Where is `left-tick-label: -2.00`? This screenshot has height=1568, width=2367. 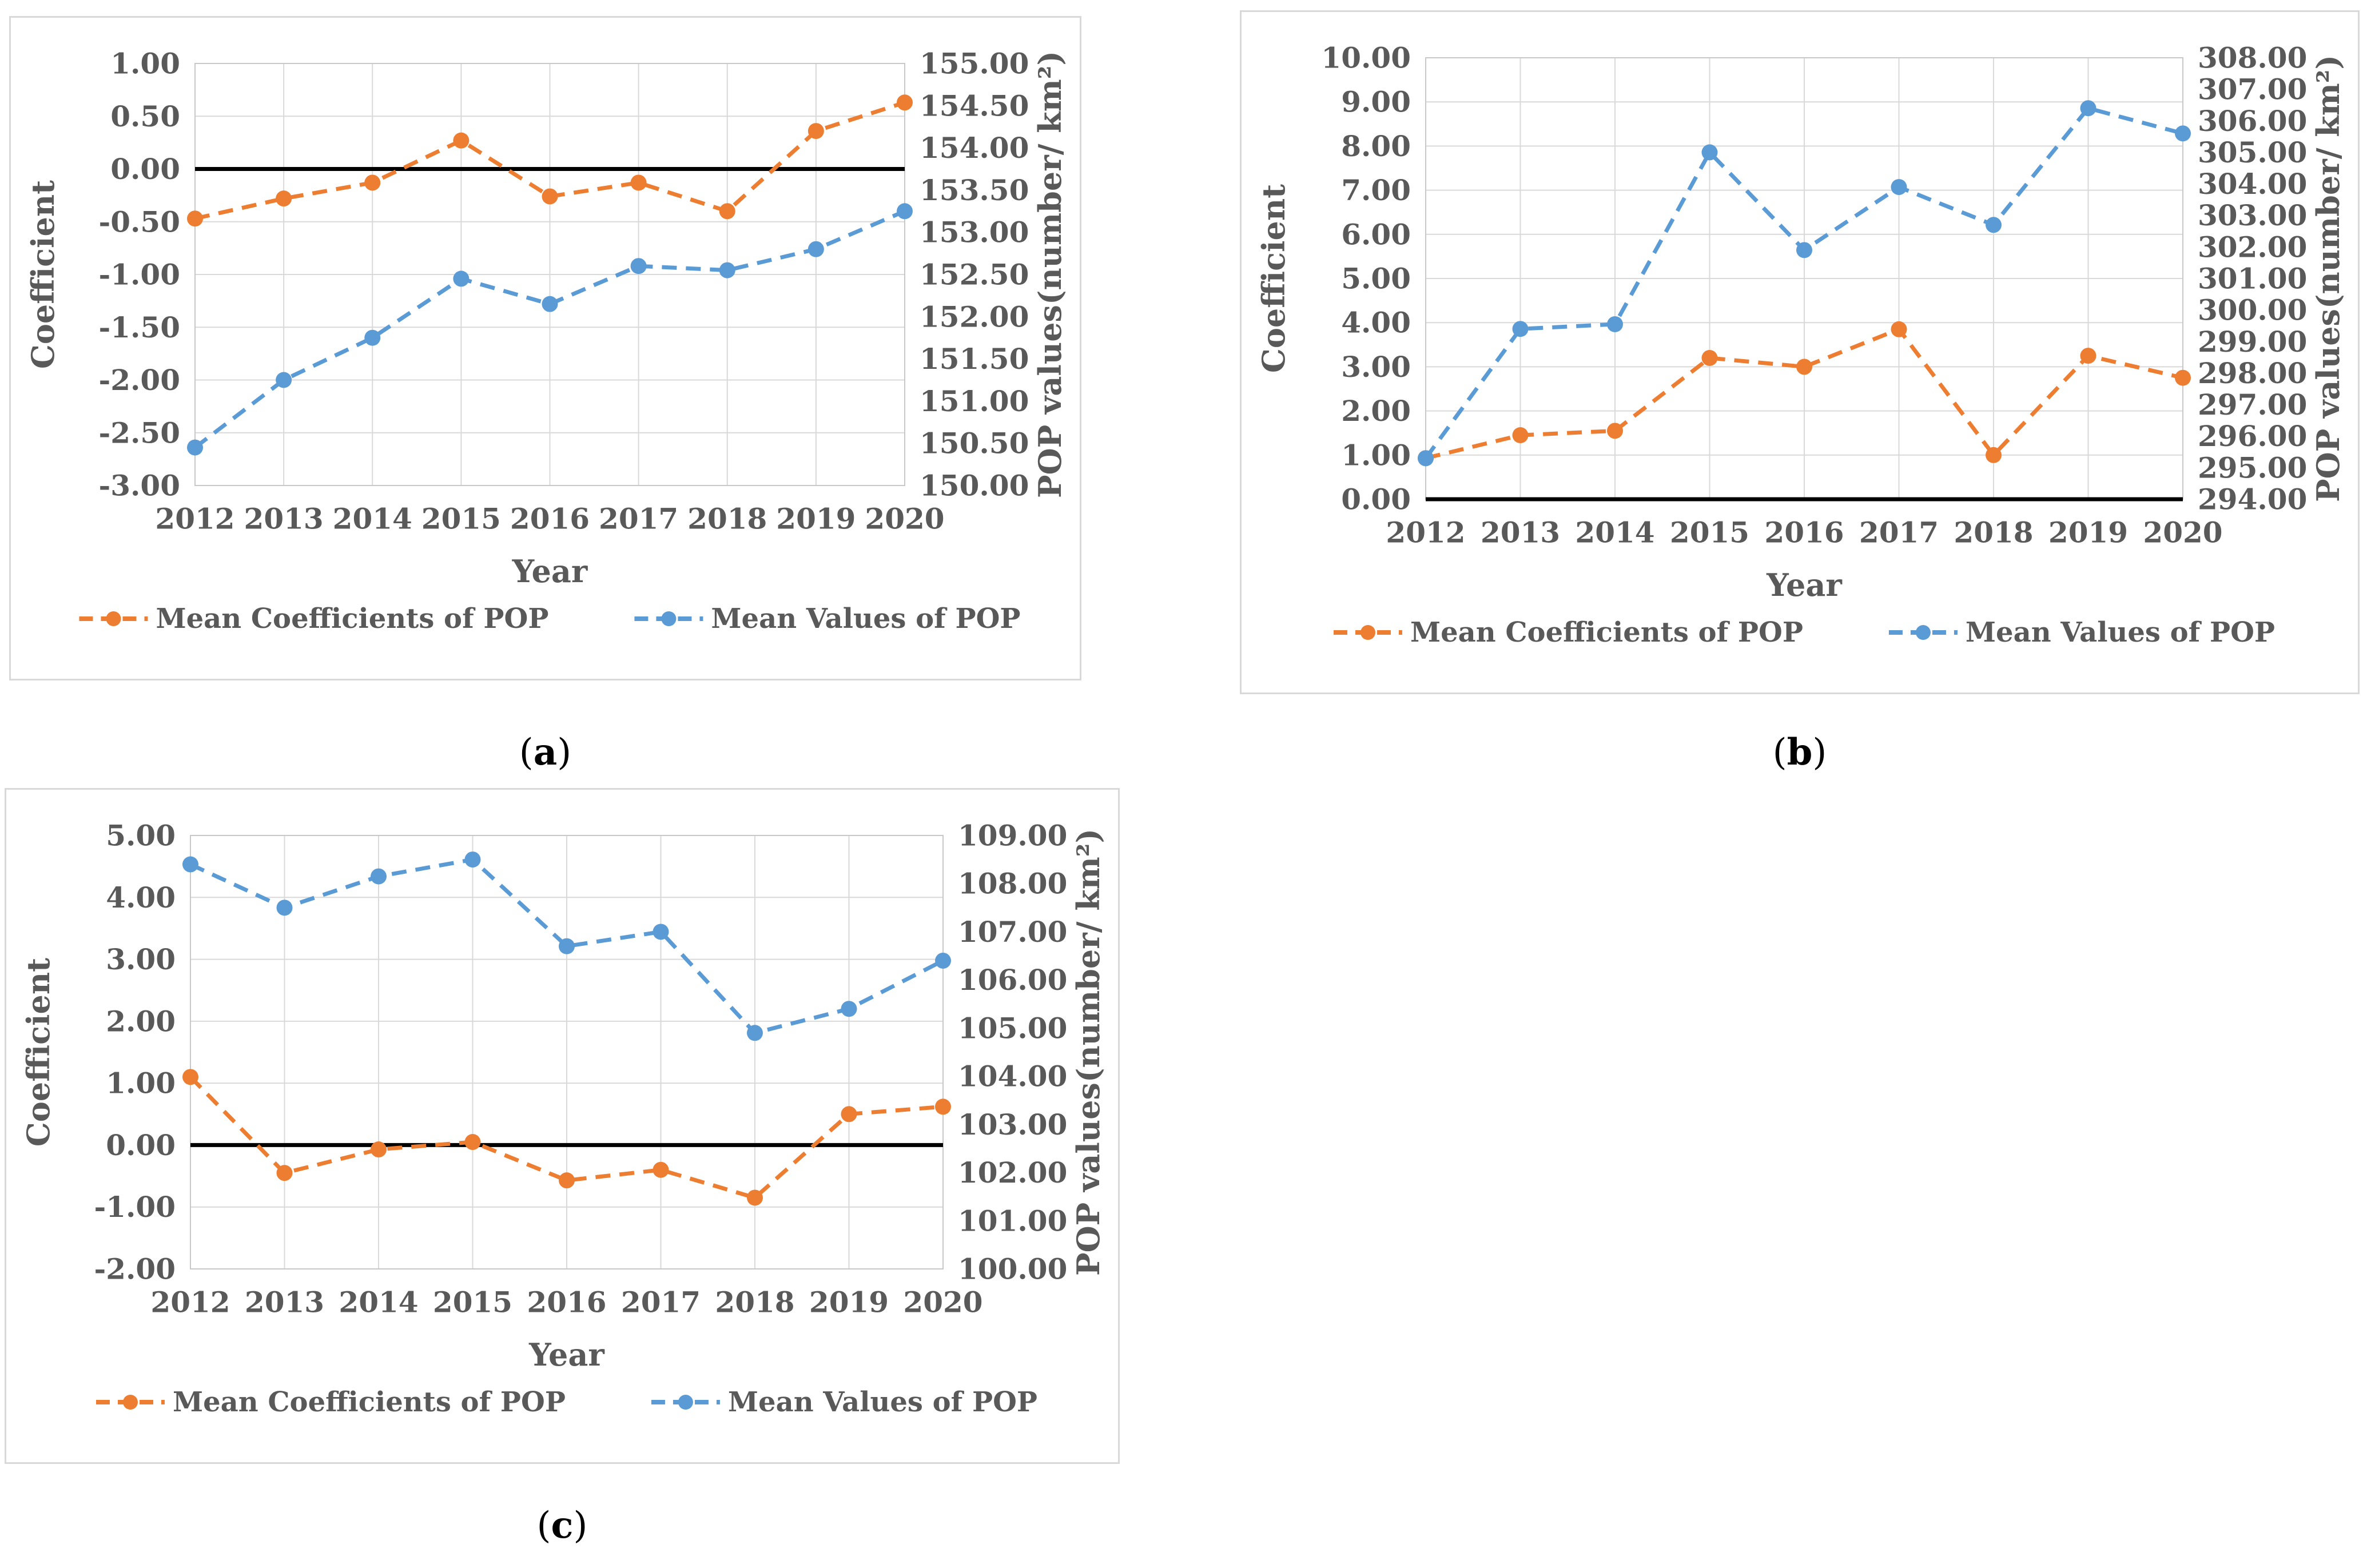 left-tick-label: -2.00 is located at coordinates (139, 380).